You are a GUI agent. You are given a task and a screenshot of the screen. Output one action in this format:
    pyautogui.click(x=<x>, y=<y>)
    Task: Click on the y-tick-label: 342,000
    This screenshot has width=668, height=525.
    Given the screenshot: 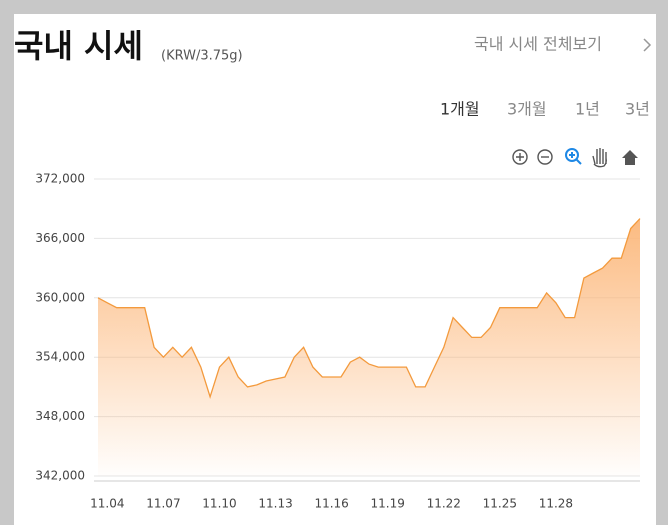 What is the action you would take?
    pyautogui.click(x=60, y=476)
    